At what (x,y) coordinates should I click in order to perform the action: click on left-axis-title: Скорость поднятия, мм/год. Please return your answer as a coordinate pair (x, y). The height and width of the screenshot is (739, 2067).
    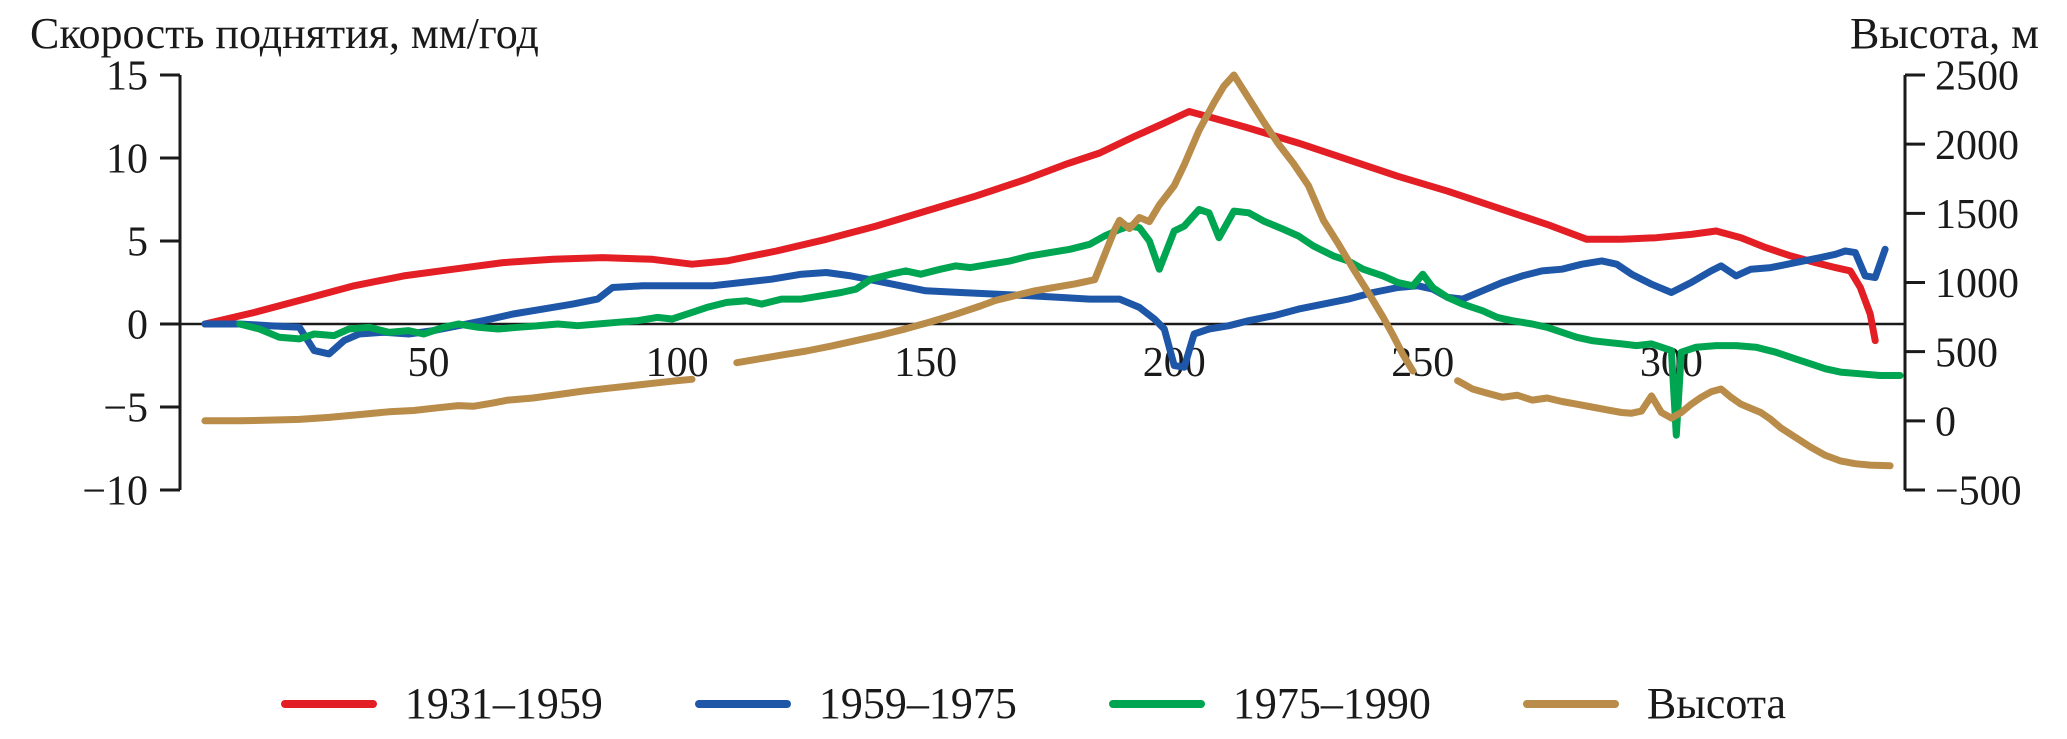
    Looking at the image, I should click on (284, 33).